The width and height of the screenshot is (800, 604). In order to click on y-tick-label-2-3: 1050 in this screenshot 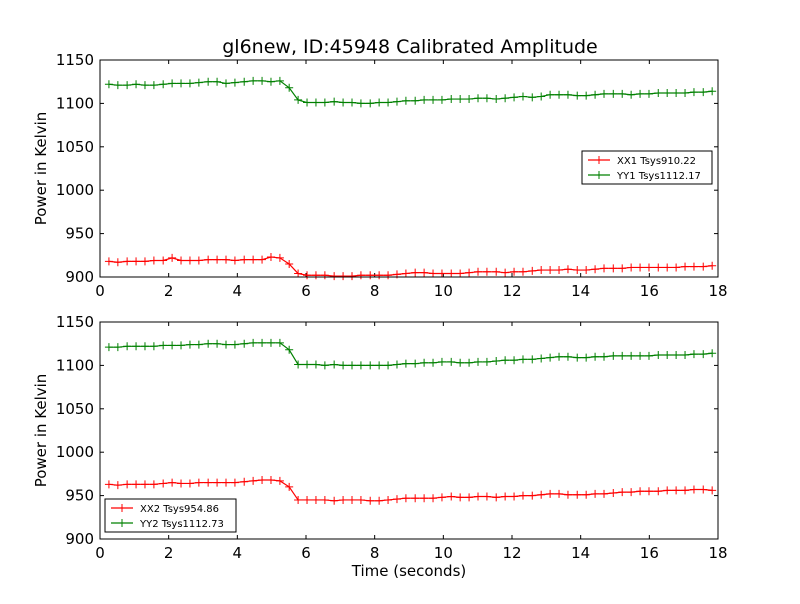, I will do `click(75, 409)`.